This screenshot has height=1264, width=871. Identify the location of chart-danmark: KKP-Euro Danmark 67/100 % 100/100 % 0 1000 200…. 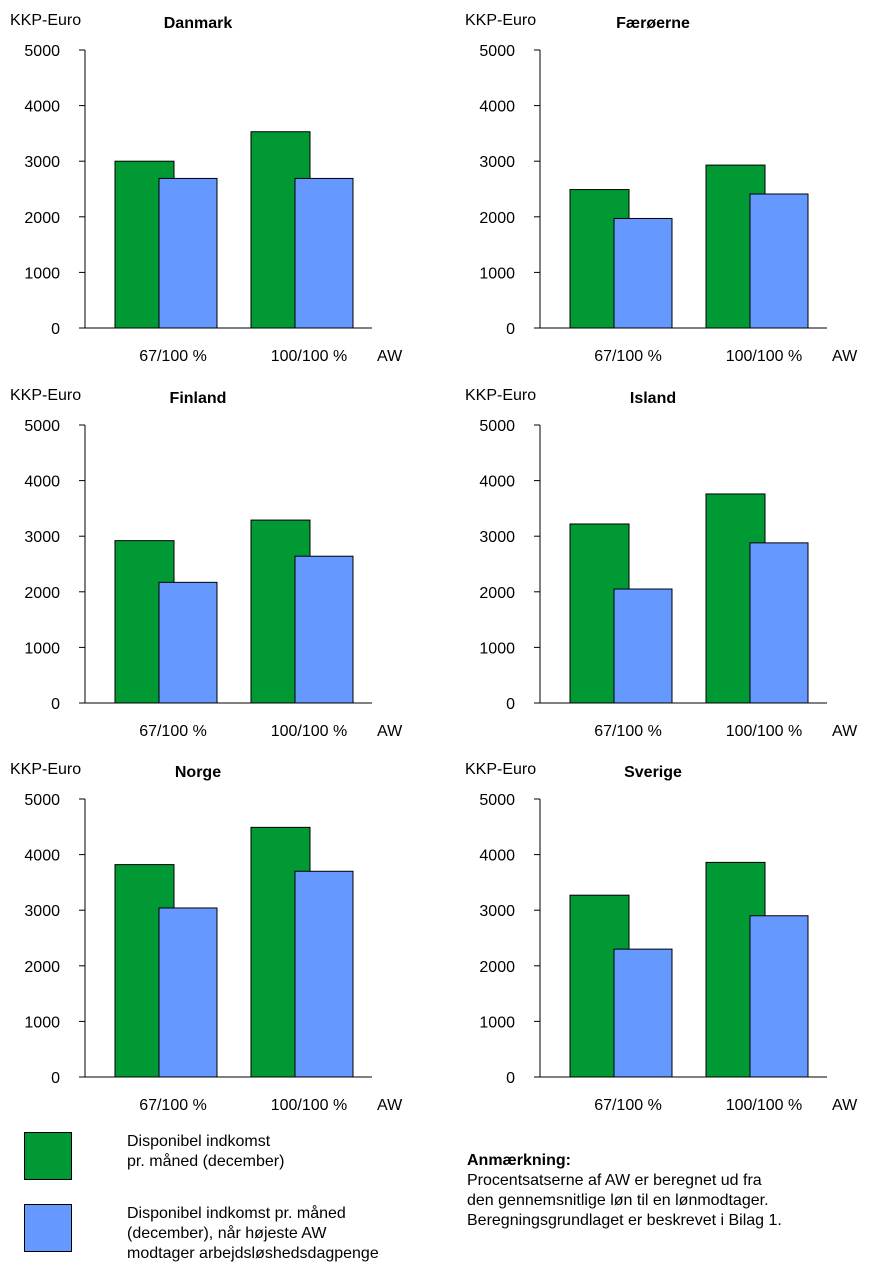
(206, 188).